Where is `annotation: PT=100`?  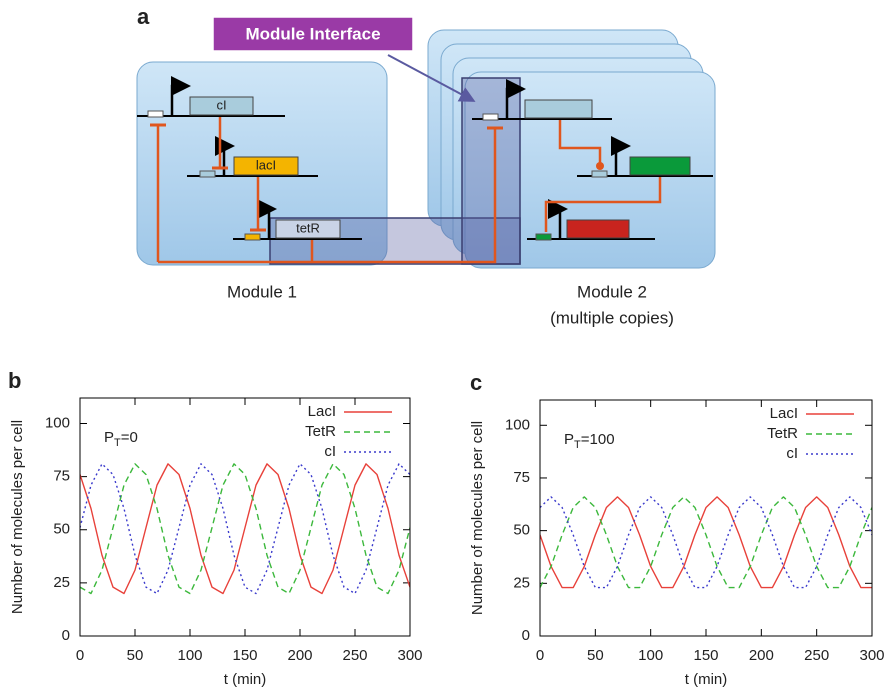
annotation: PT=100 is located at coordinates (589, 441).